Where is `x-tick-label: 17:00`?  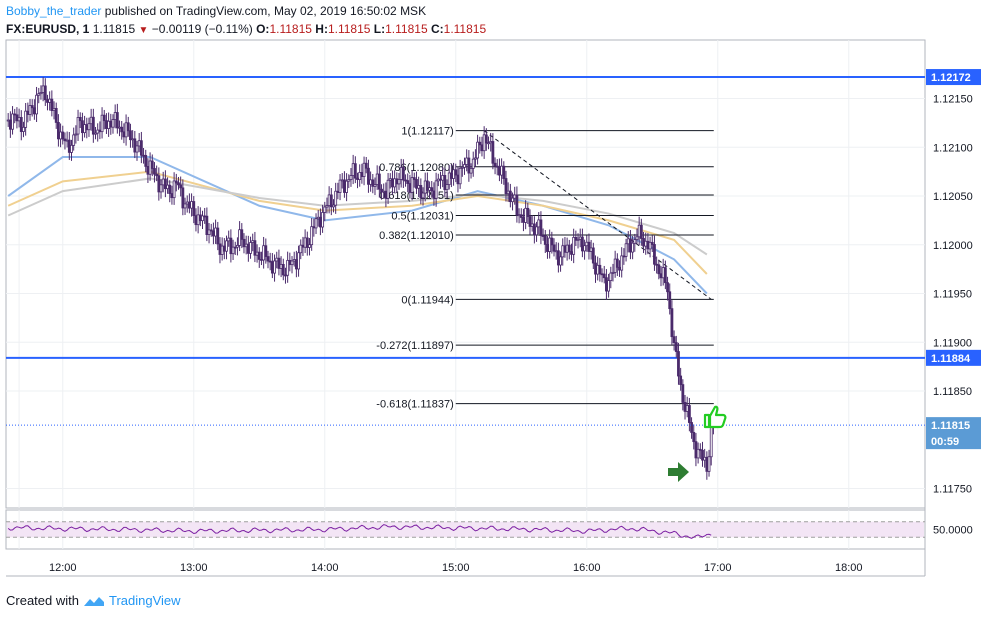 x-tick-label: 17:00 is located at coordinates (718, 568).